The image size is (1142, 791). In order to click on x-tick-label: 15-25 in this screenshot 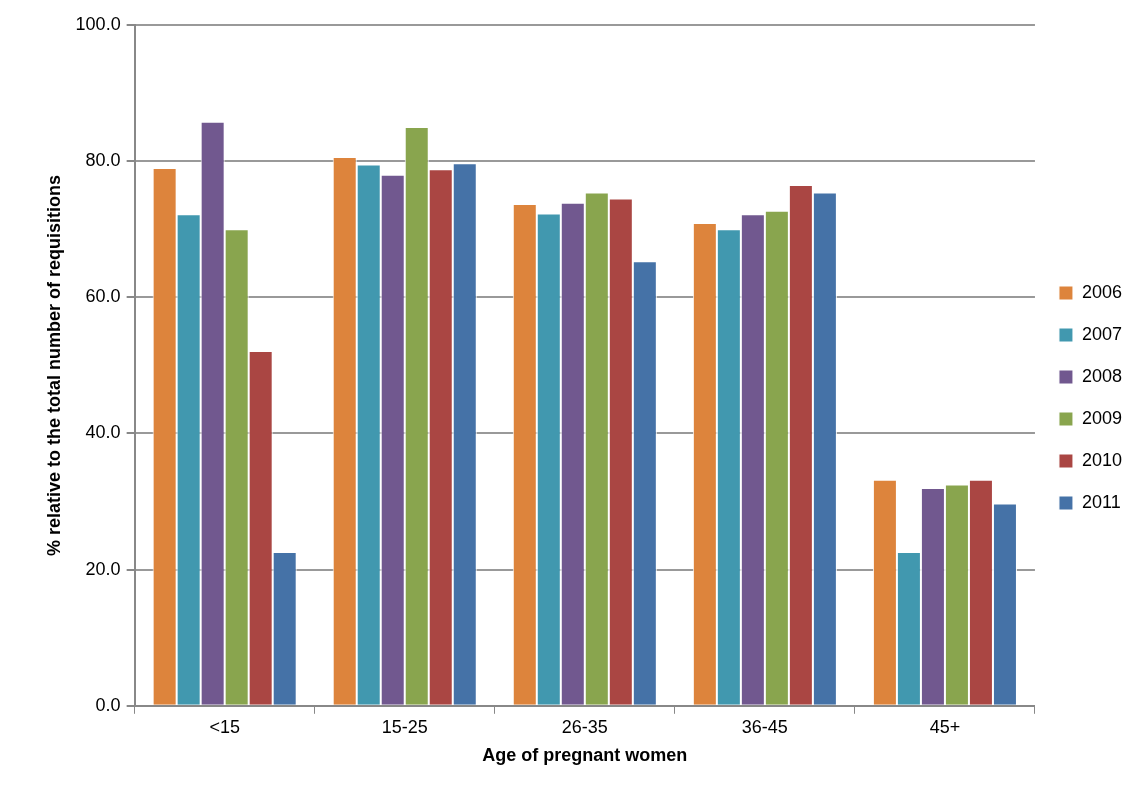, I will do `click(404, 726)`.